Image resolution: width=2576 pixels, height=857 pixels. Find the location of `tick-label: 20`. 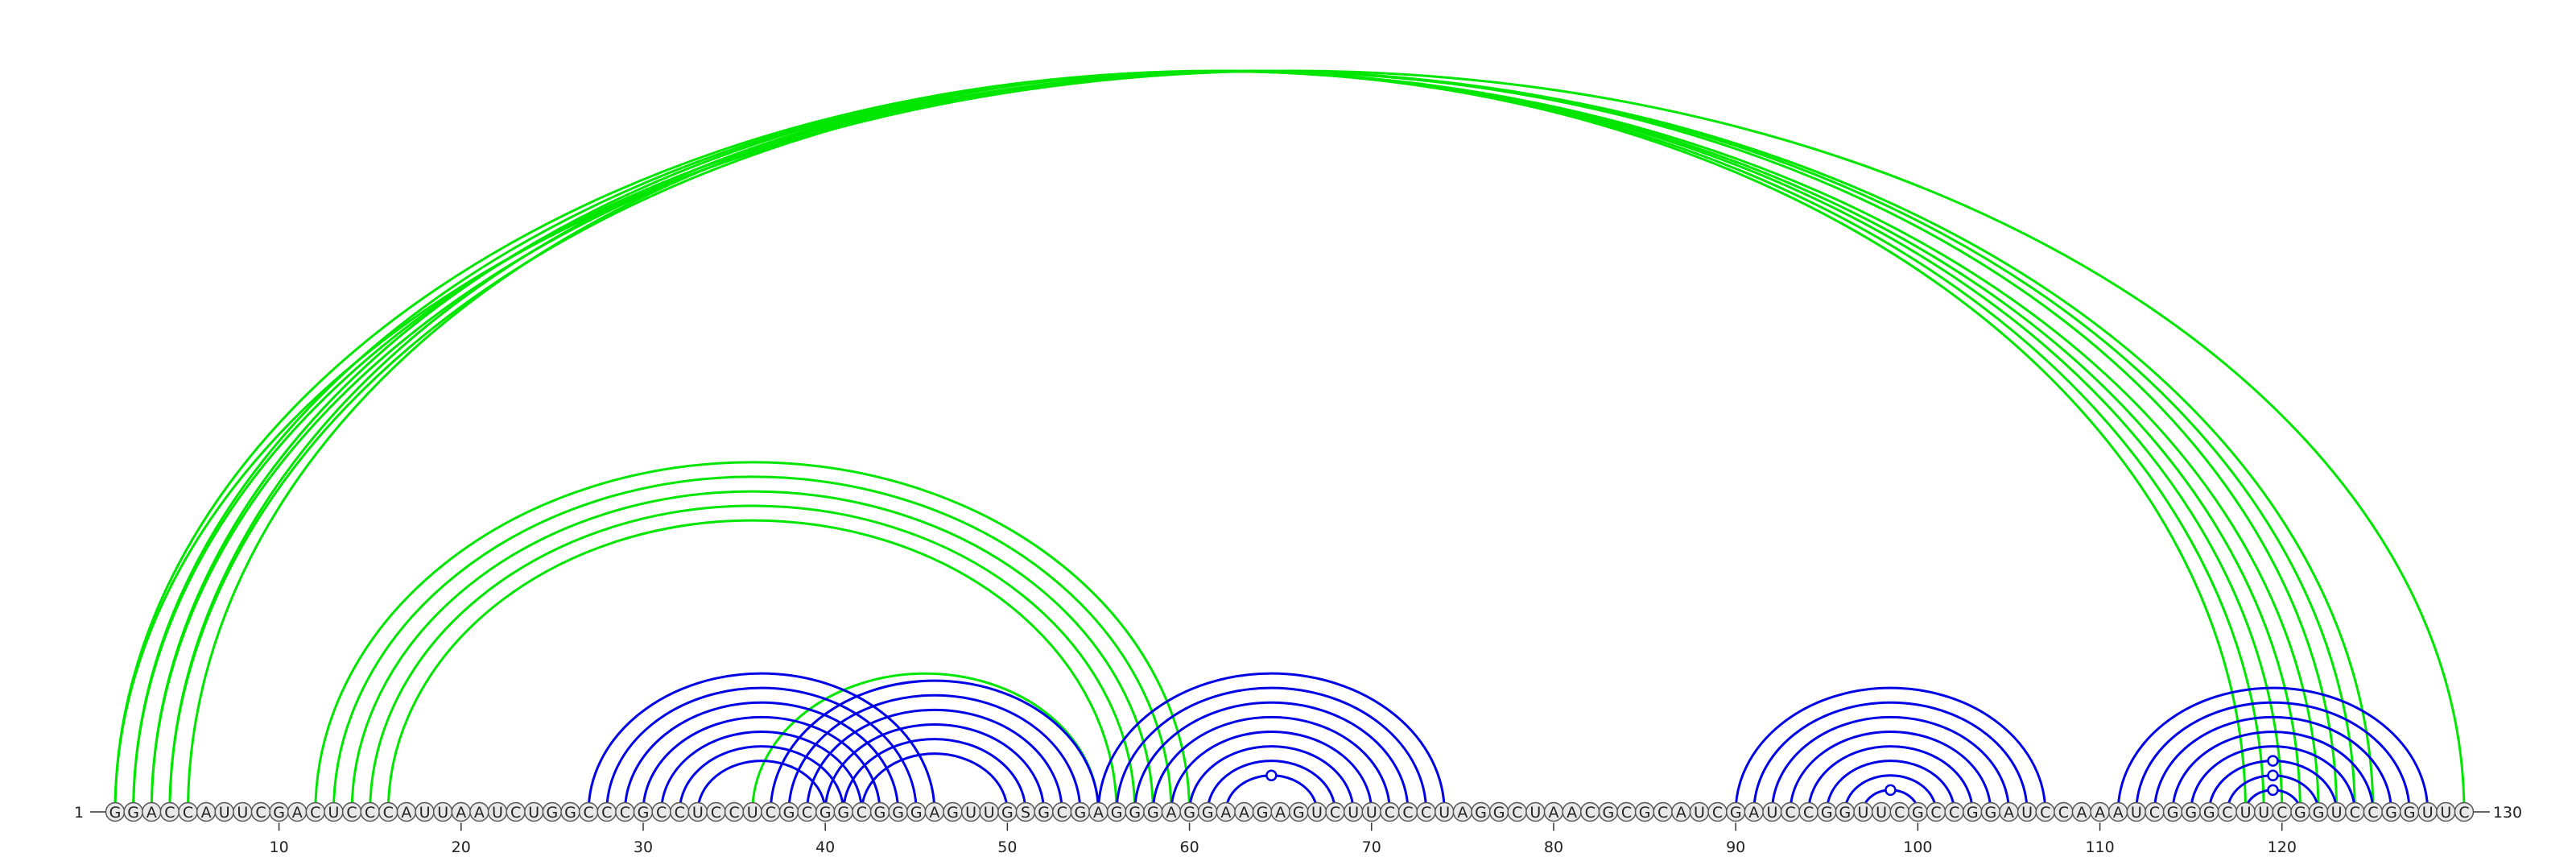

tick-label: 20 is located at coordinates (462, 847).